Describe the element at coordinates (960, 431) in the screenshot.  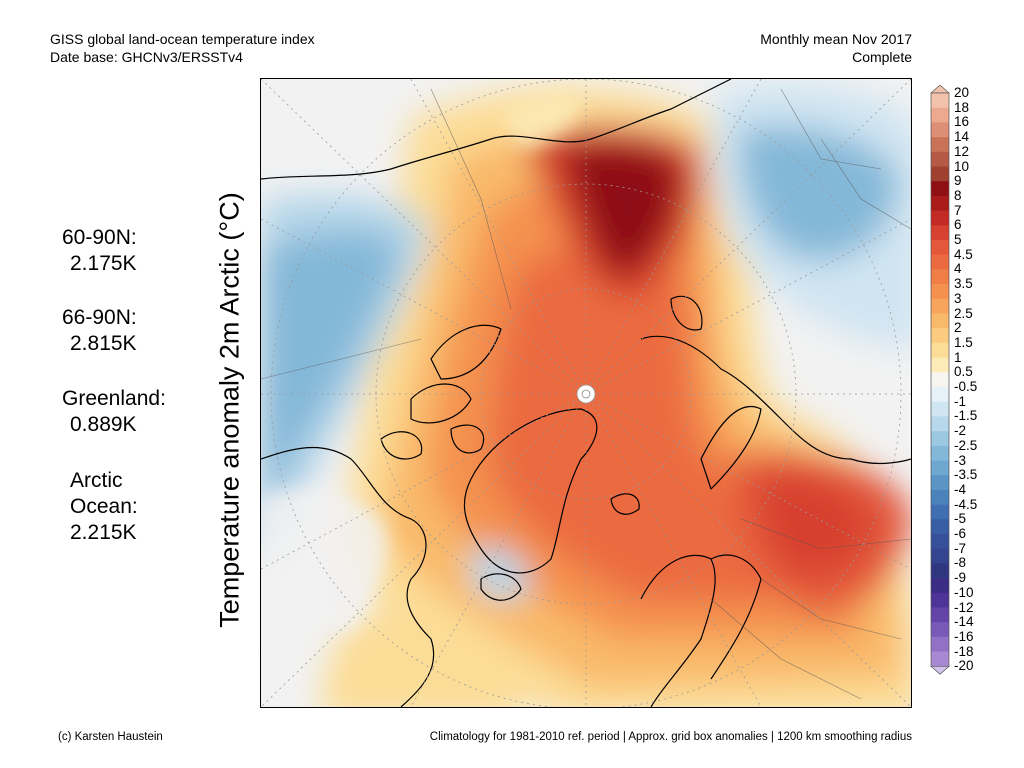
I see `colorbar-tick-label: -2` at that location.